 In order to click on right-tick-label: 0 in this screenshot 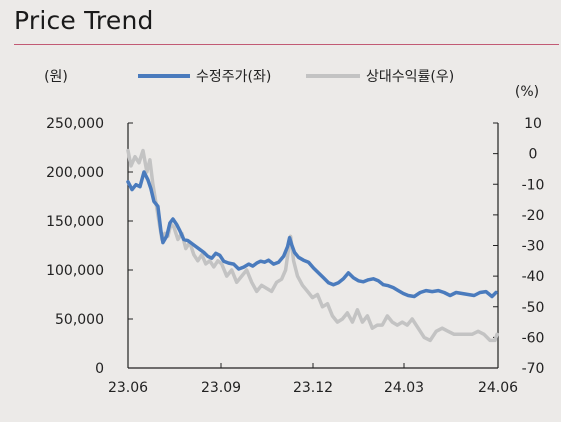, I will do `click(533, 155)`.